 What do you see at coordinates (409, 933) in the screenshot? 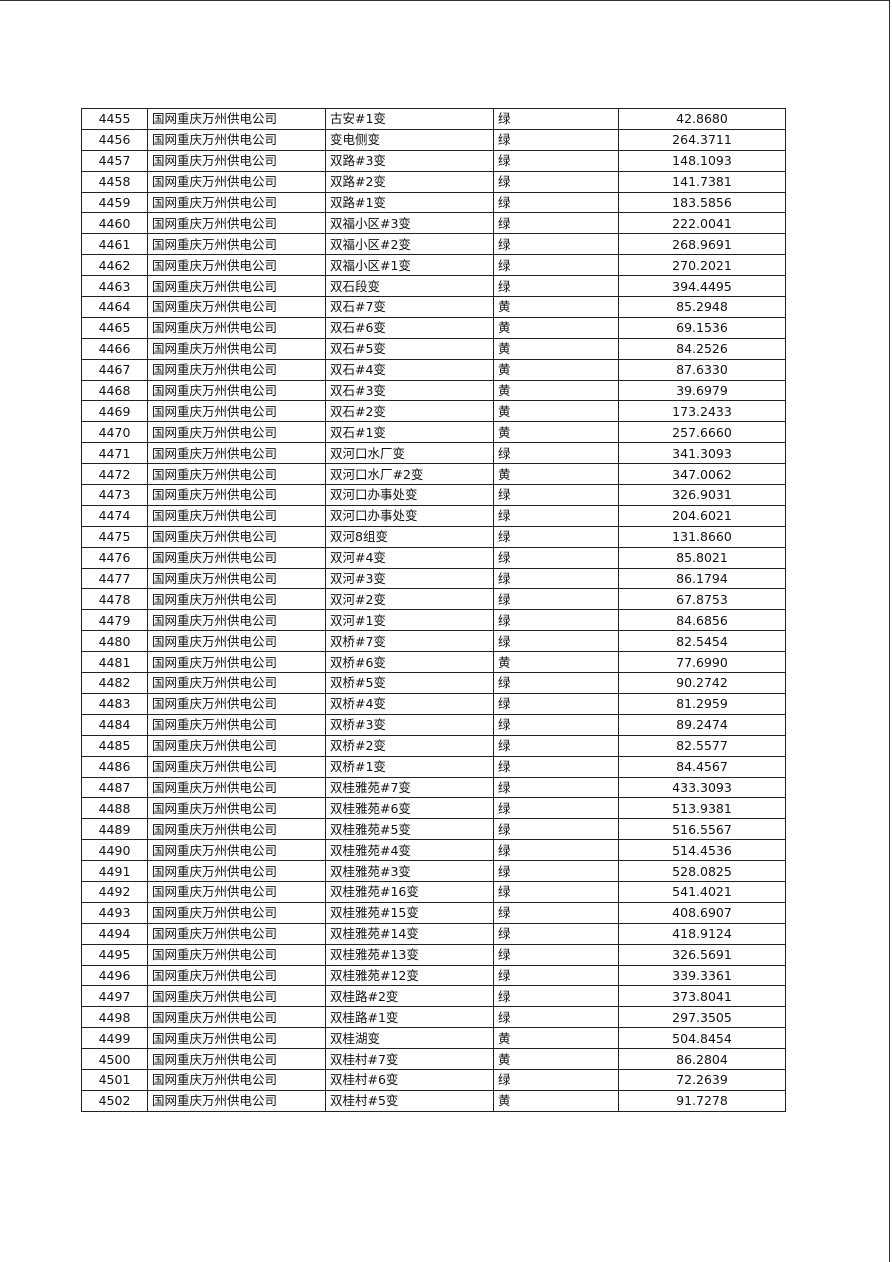
I see `transformer-name-cell: 双桂雅苑#14变` at bounding box center [409, 933].